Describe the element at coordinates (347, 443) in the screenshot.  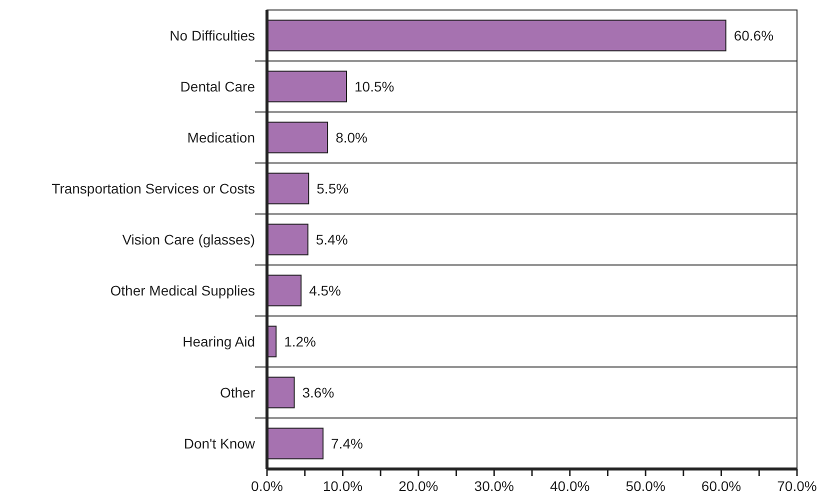
I see `data-label: 7.4%` at that location.